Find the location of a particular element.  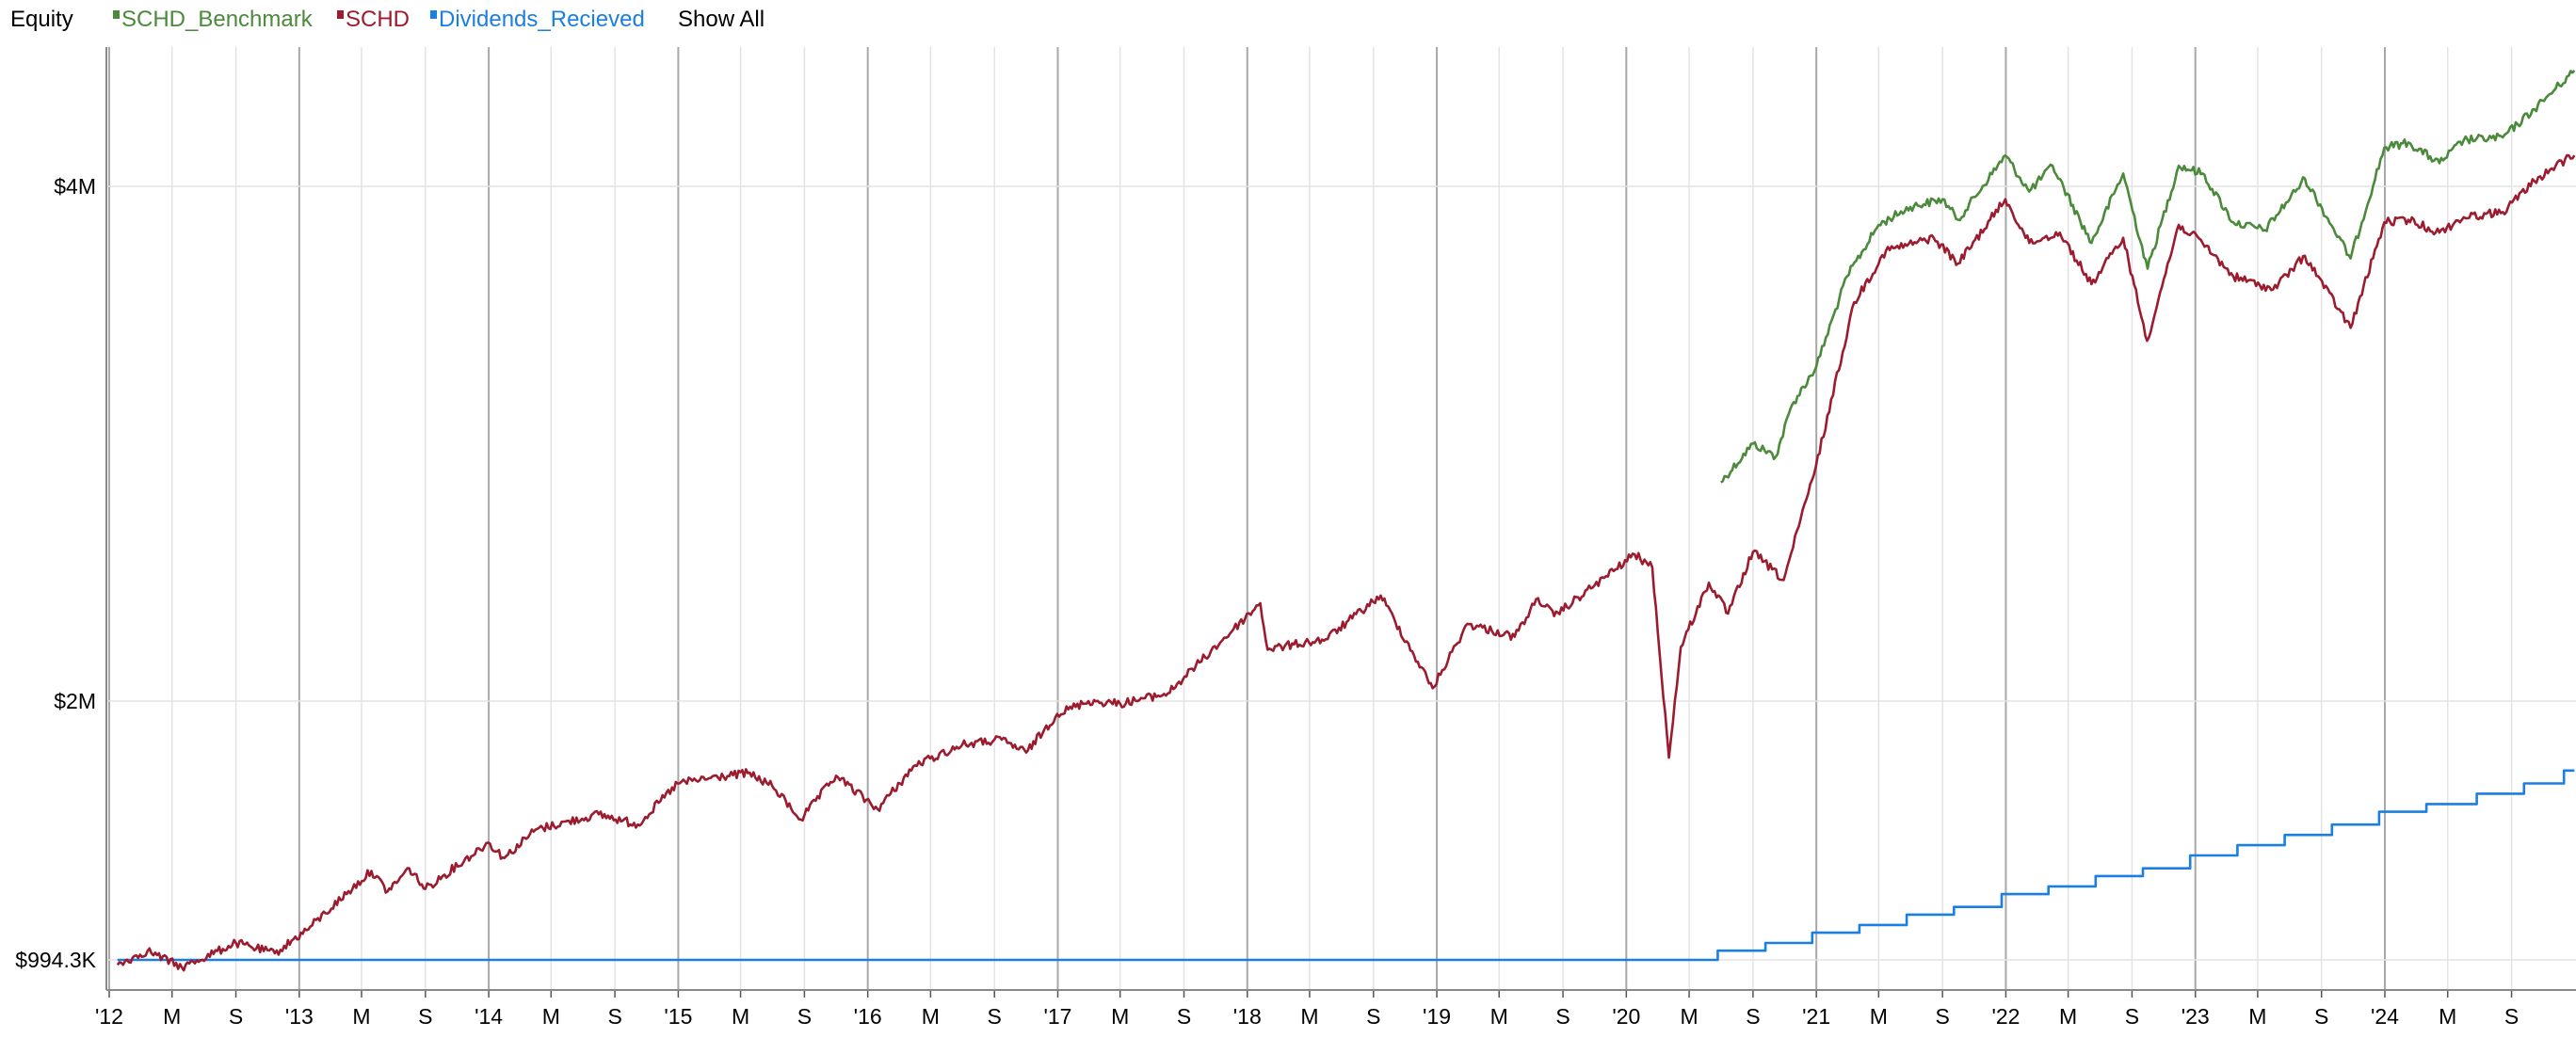

y-tick-label: $994.3K is located at coordinates (55, 960).